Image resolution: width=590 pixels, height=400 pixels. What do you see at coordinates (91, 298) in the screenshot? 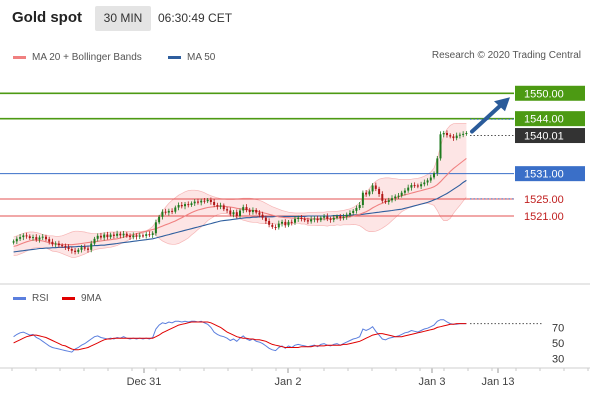
I see `legend-label-9ma: 9MA` at bounding box center [91, 298].